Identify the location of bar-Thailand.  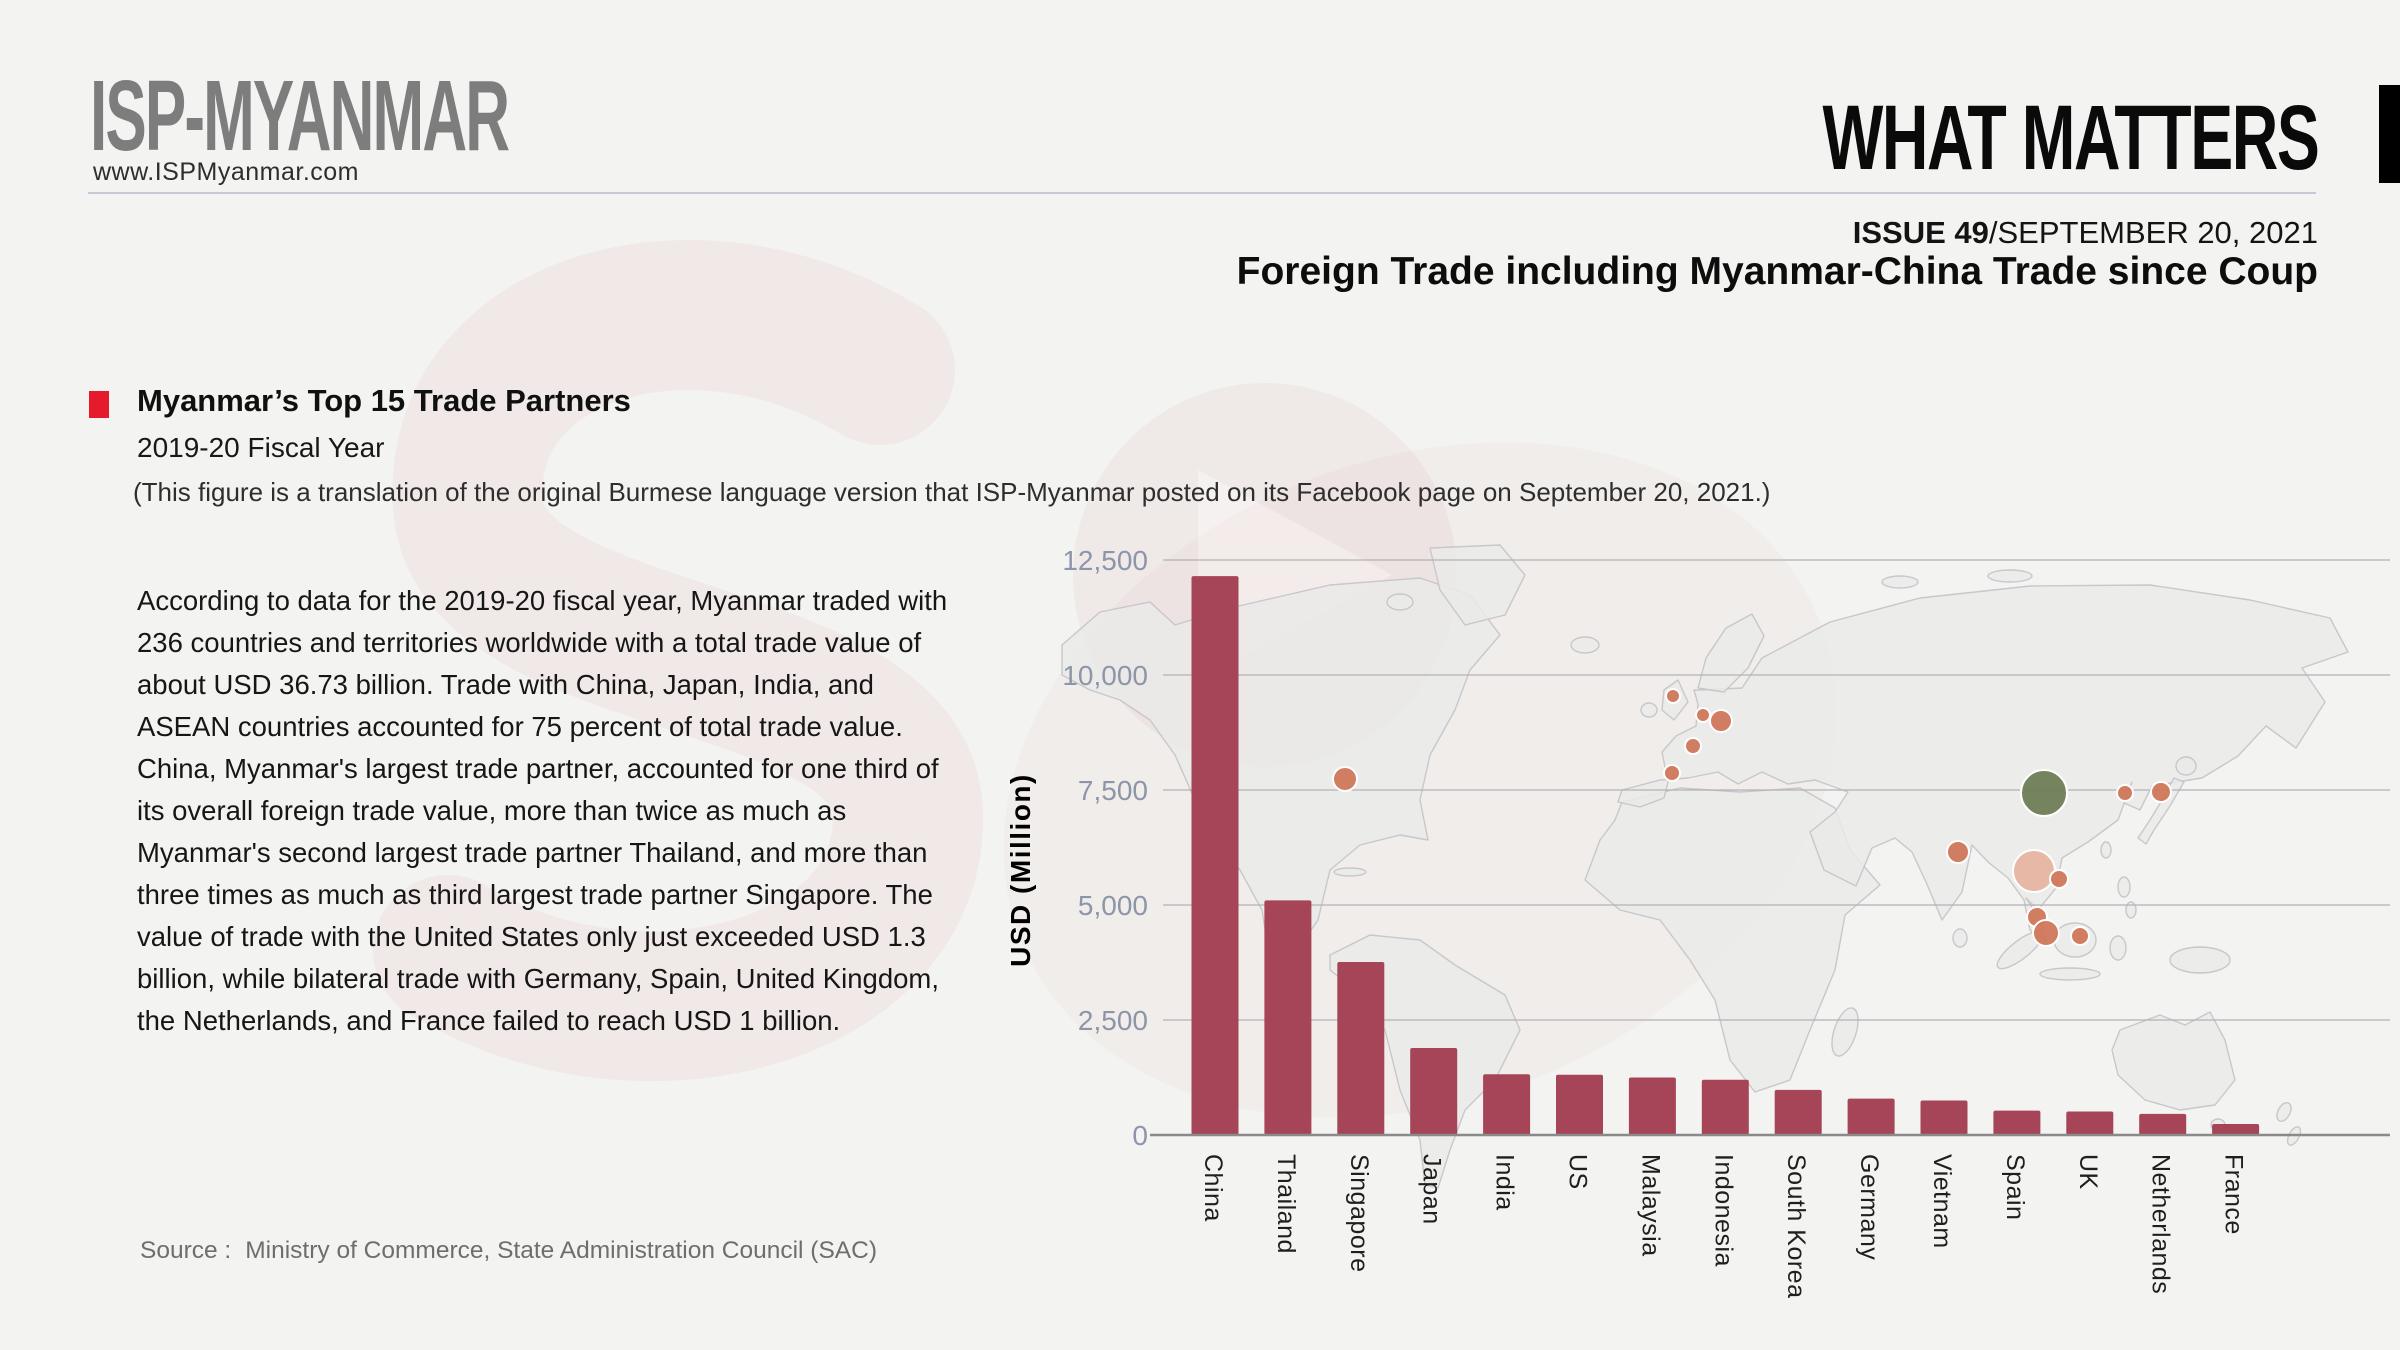
(1288, 1017).